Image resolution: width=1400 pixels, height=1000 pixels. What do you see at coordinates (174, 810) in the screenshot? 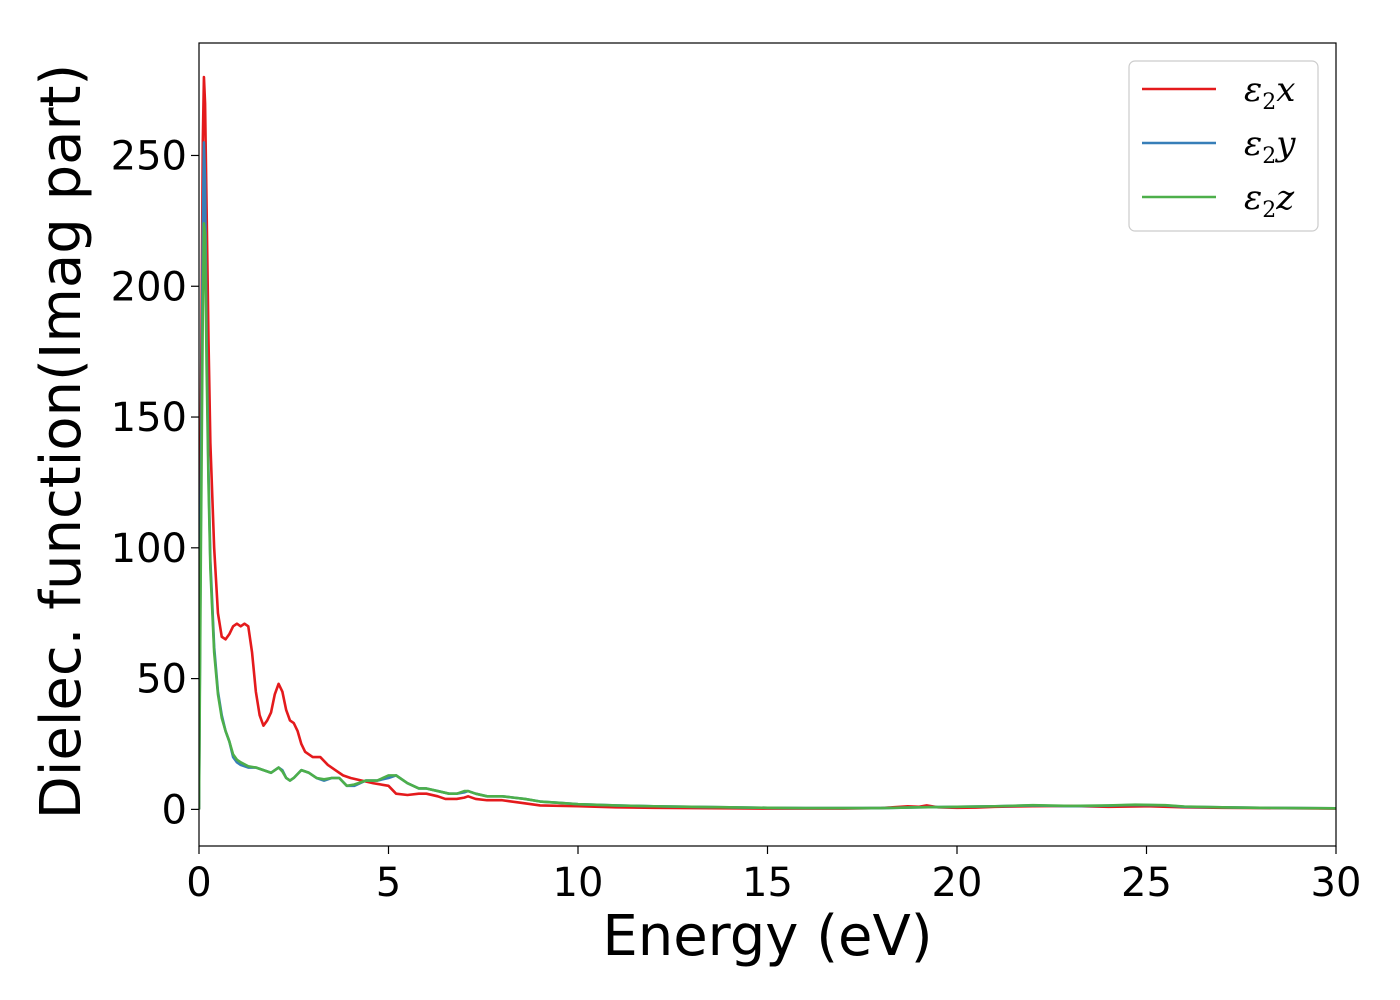
I see `y-tick-label: 0` at bounding box center [174, 810].